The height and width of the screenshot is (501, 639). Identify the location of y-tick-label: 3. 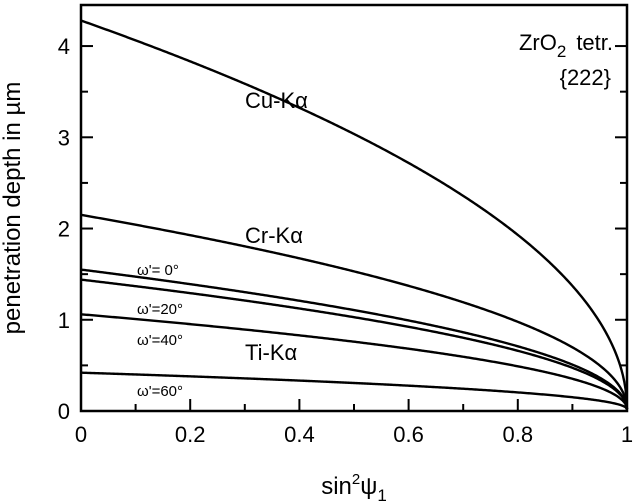
(64, 137).